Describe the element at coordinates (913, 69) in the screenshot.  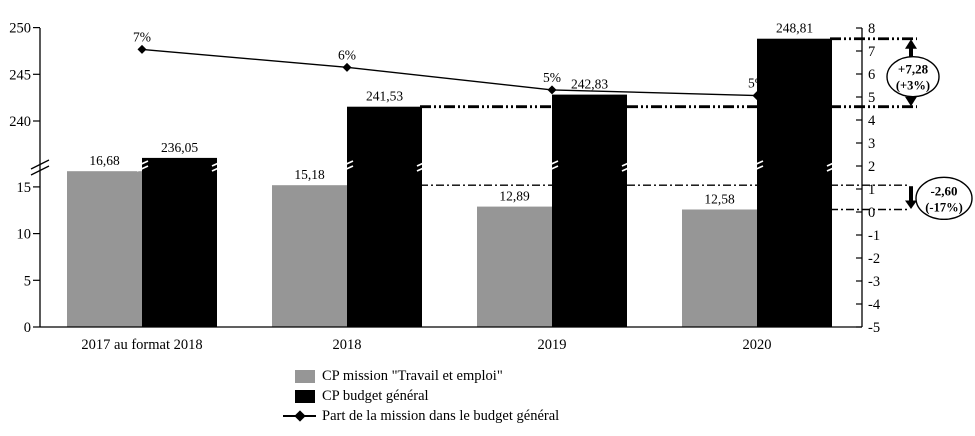
I see `annotation-text-budget-change: +7,28` at that location.